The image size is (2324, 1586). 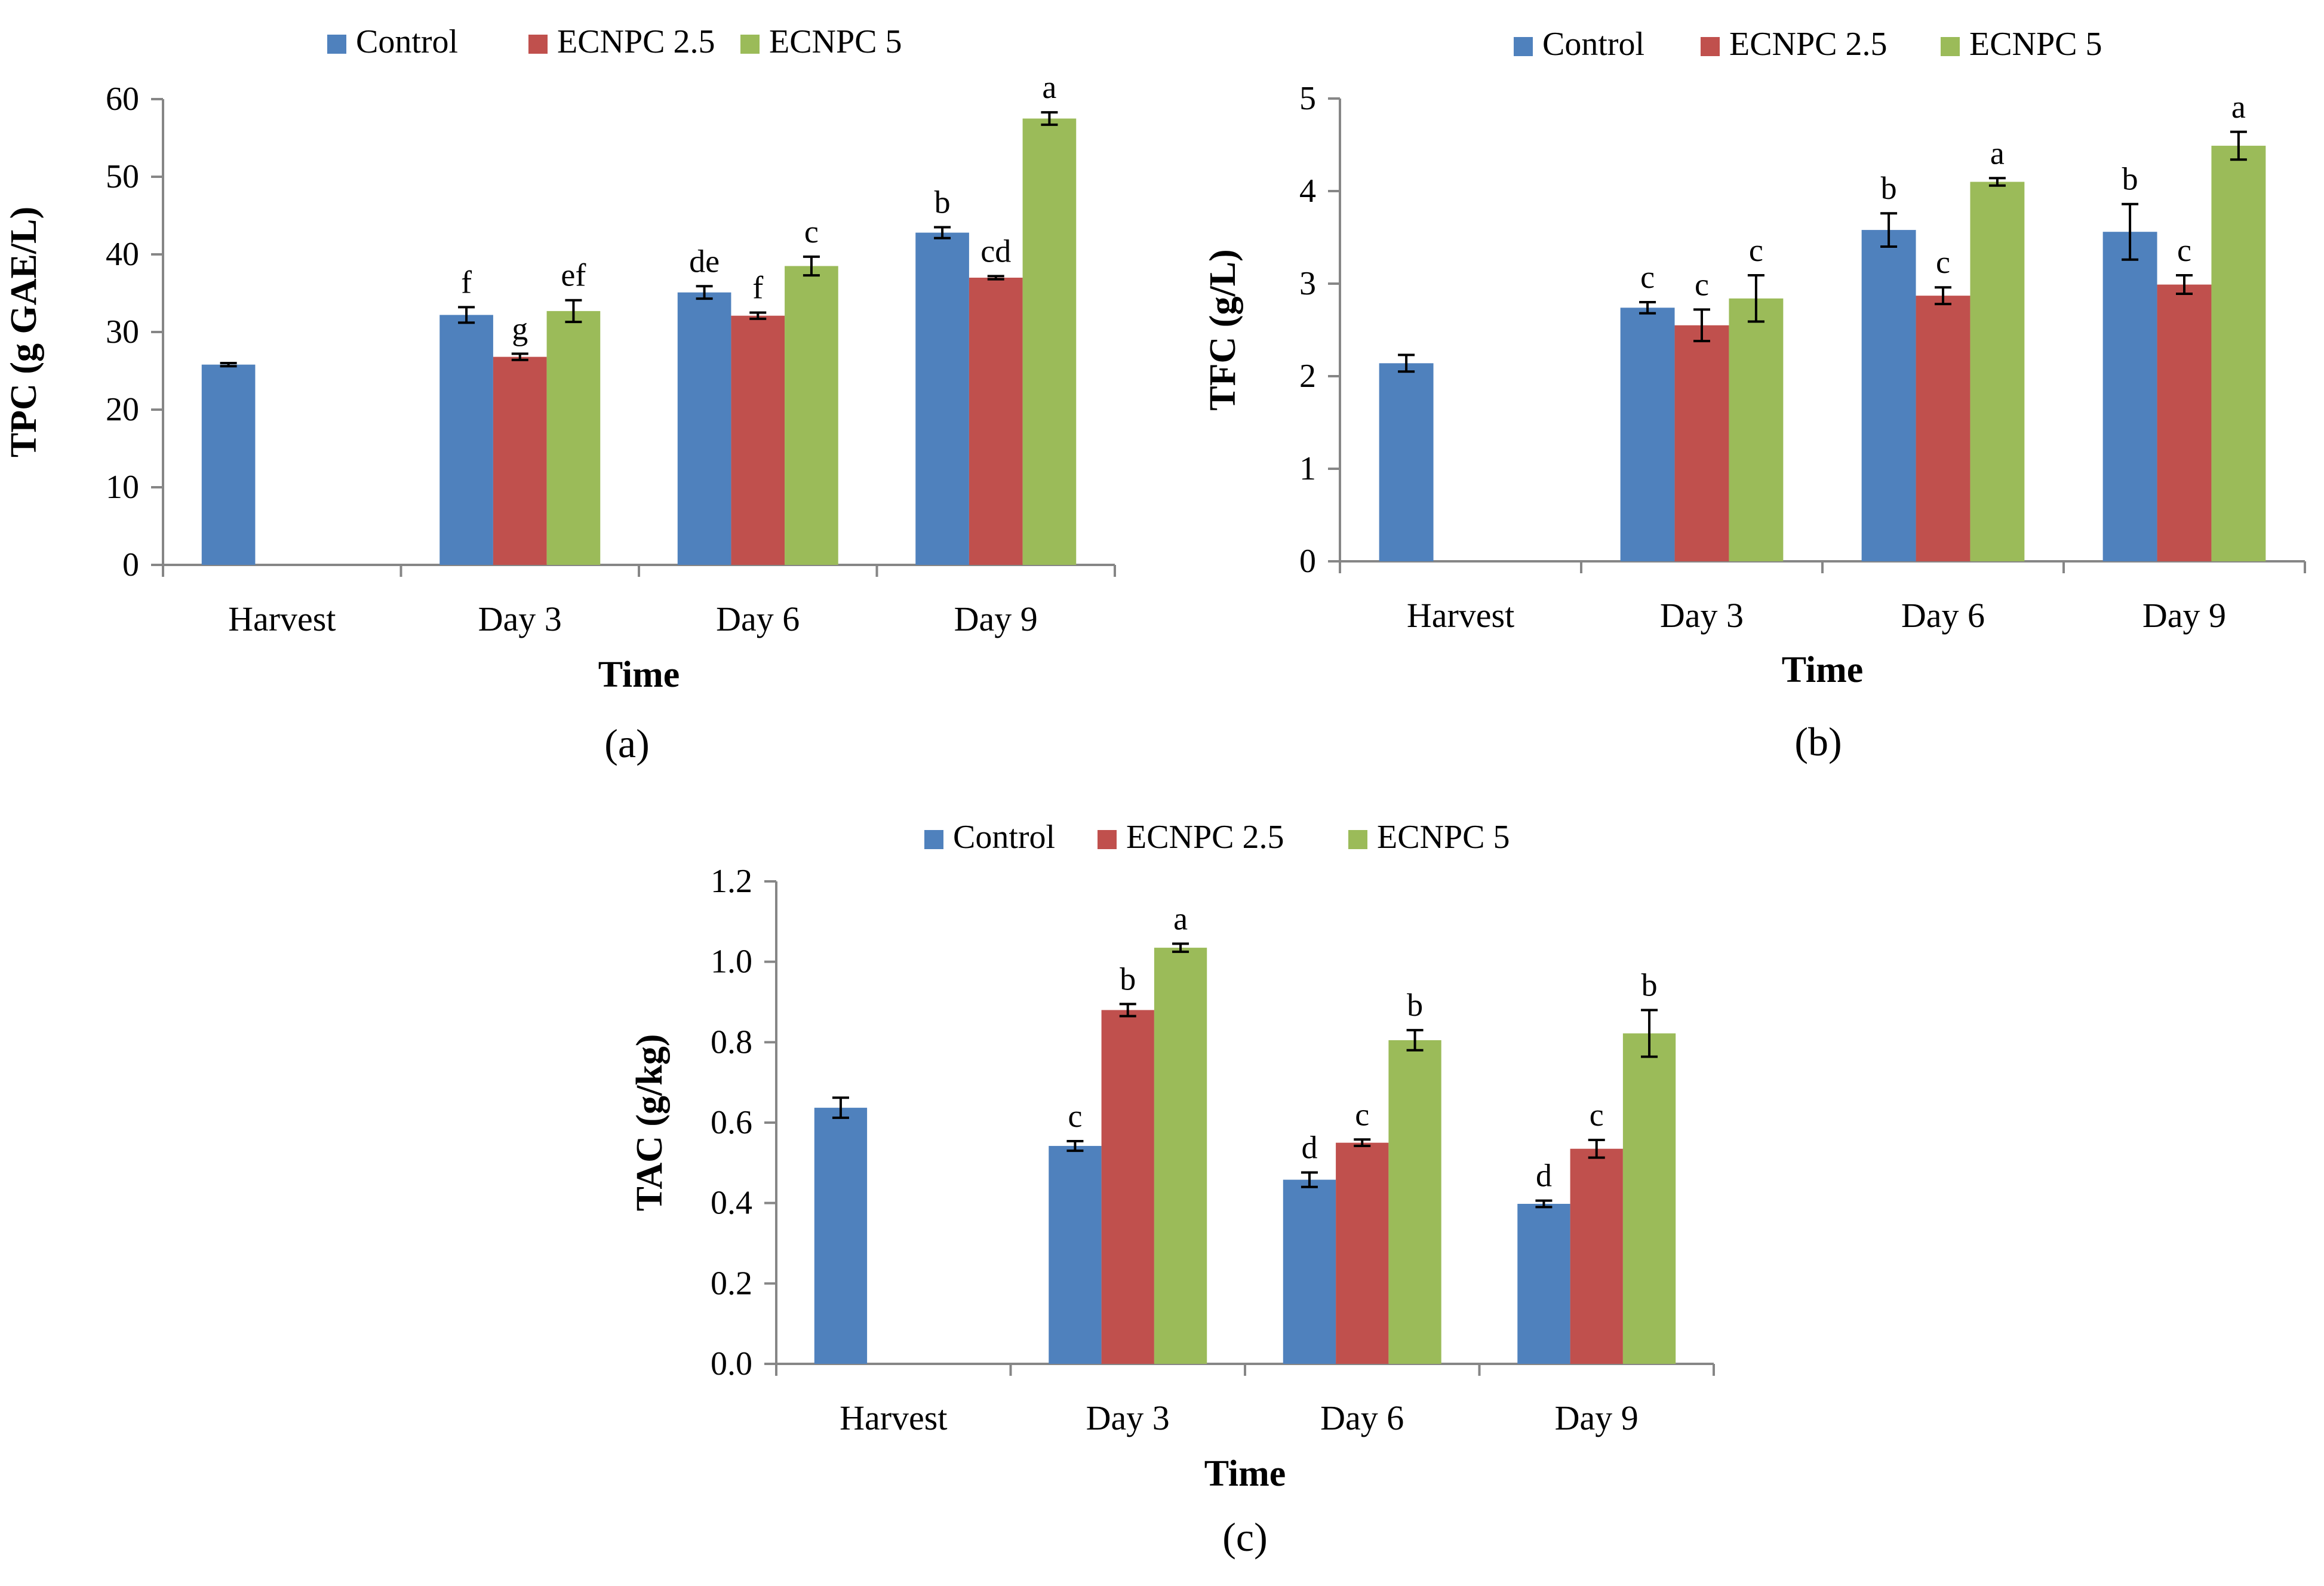 What do you see at coordinates (731, 1122) in the screenshot?
I see `y-tick-label: 0.6` at bounding box center [731, 1122].